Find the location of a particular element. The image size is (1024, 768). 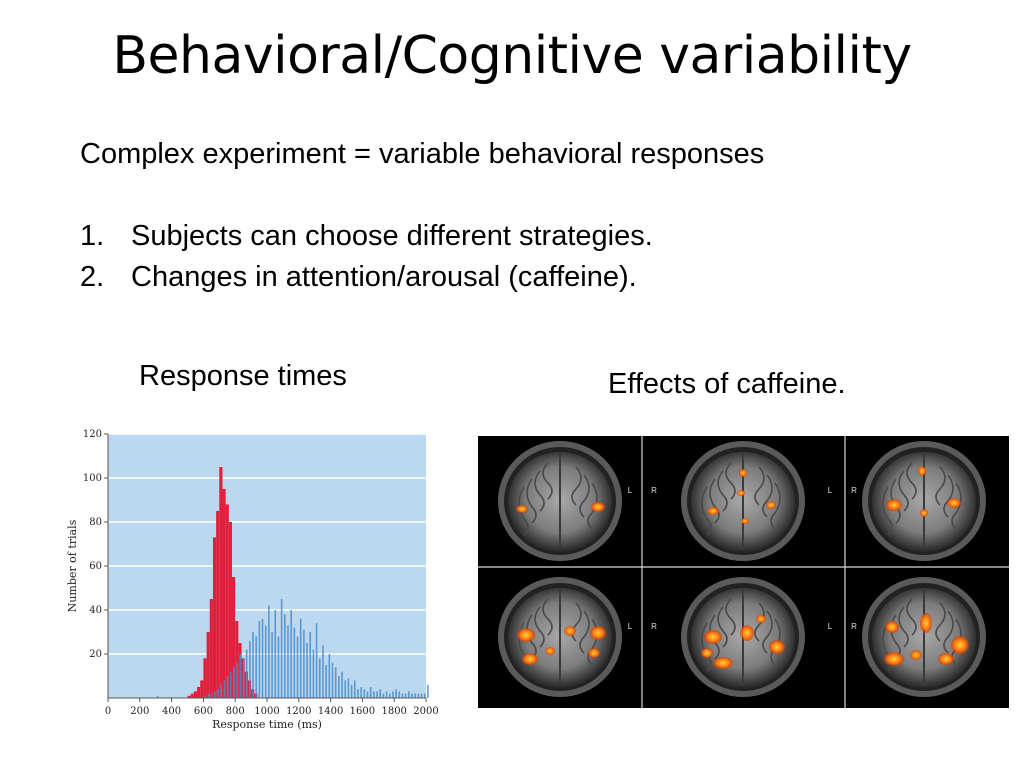

x-tick-label: 1800 is located at coordinates (393, 711).